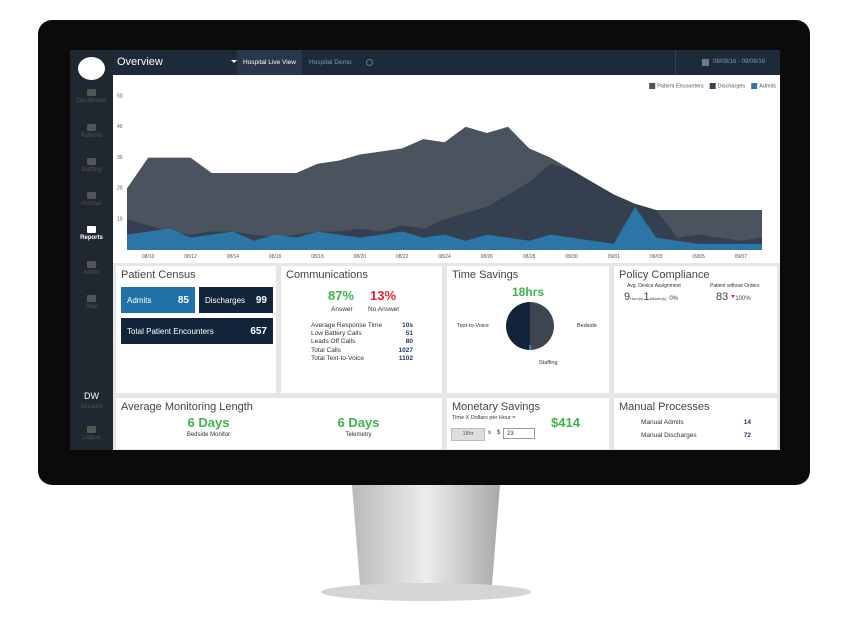  I want to click on times: x, so click(489, 433).